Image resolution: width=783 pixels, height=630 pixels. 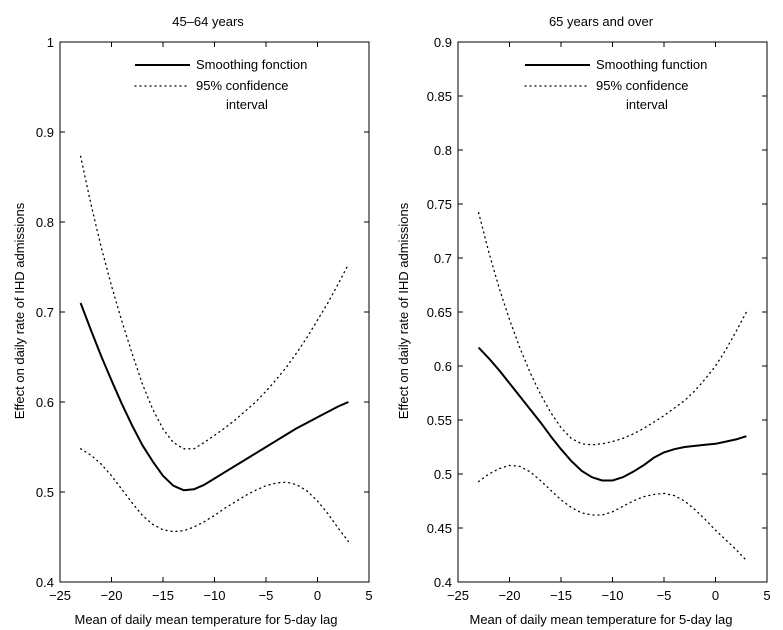 I want to click on y-tick-label: 0.85, so click(x=439, y=96).